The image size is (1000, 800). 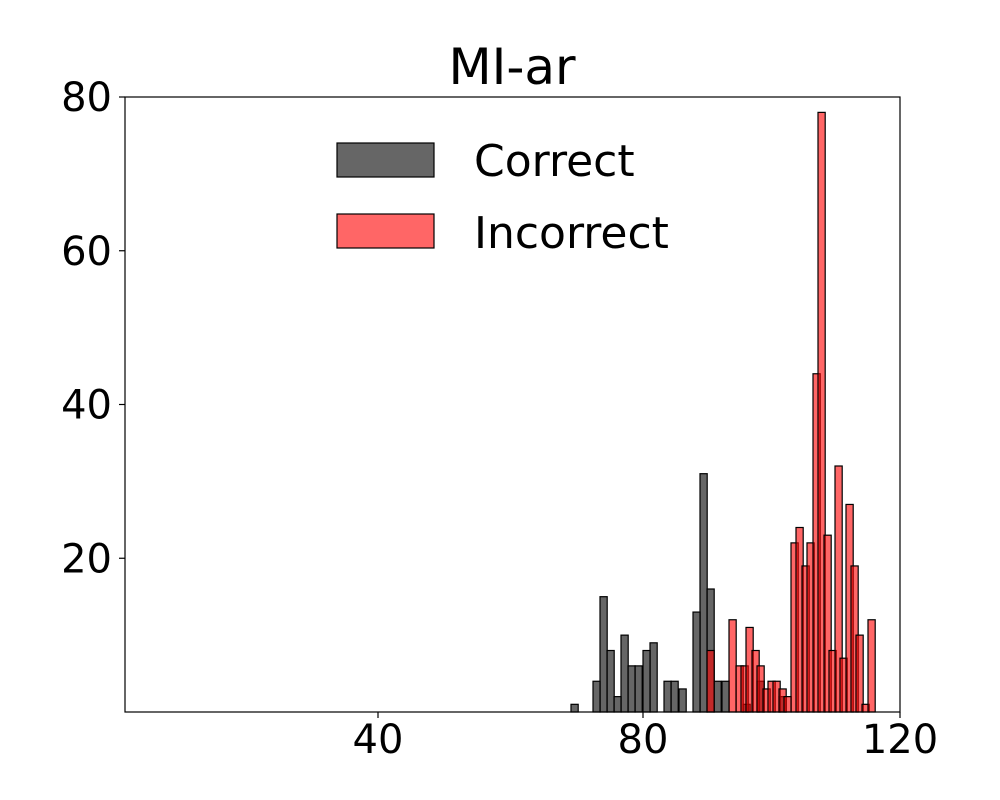 What do you see at coordinates (385, 231) in the screenshot?
I see `legend-swatch-incorrect` at bounding box center [385, 231].